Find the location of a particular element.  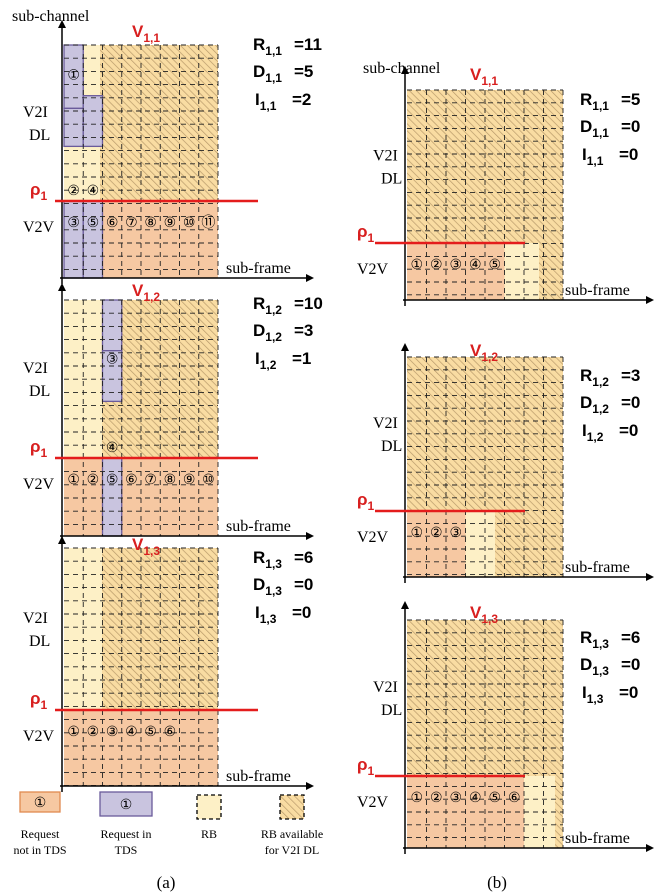

legend-swatch-rb is located at coordinates (209, 807).